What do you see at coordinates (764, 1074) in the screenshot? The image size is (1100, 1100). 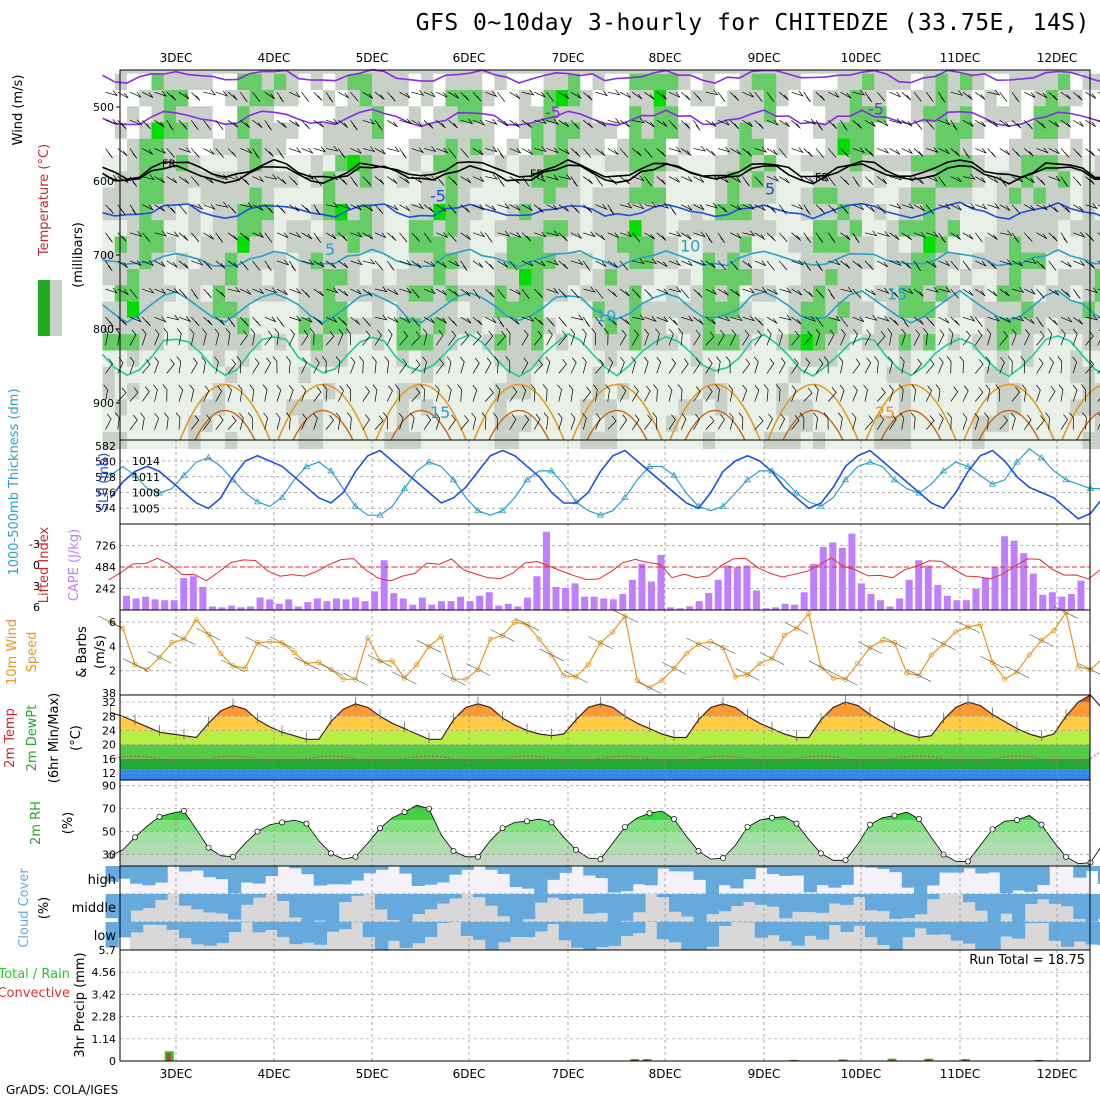 I see `day-label-bottom: 9DEC` at bounding box center [764, 1074].